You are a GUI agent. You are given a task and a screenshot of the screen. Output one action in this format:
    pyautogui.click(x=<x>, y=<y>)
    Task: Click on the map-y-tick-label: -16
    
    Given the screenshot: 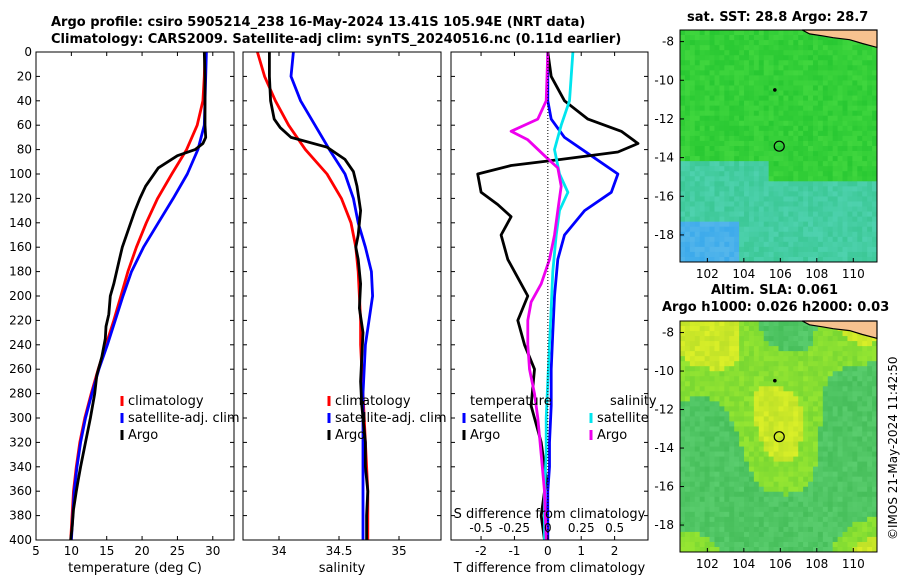 What is the action you would take?
    pyautogui.click(x=664, y=487)
    